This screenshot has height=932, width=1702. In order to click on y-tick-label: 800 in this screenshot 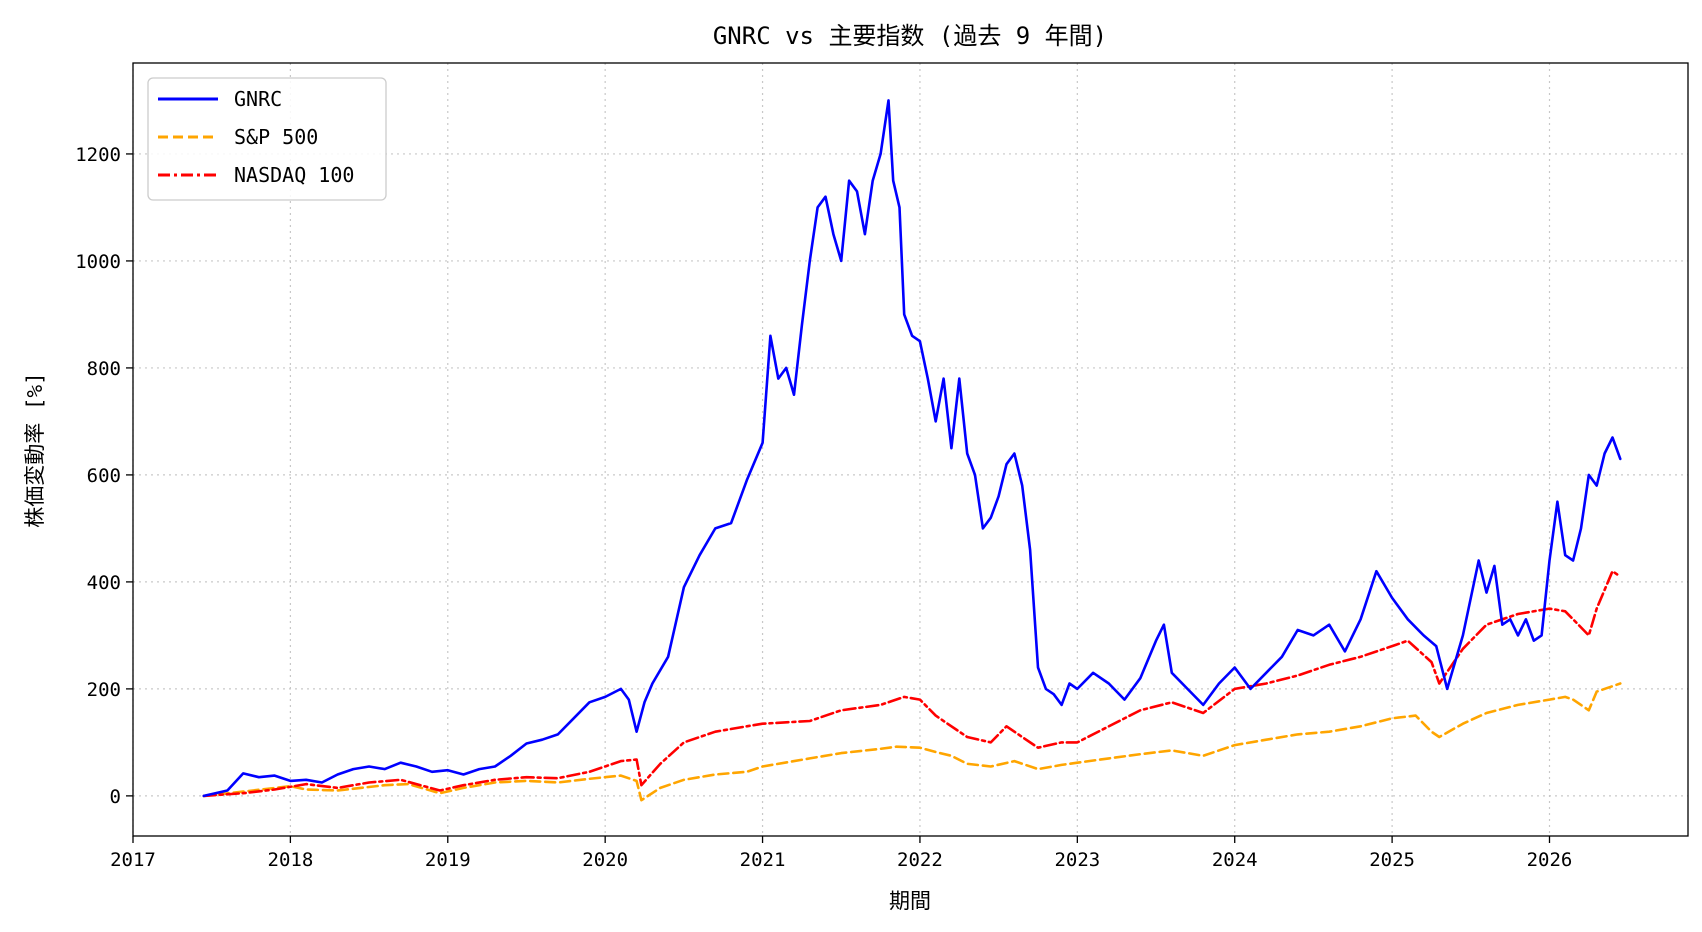, I will do `click(104, 369)`.